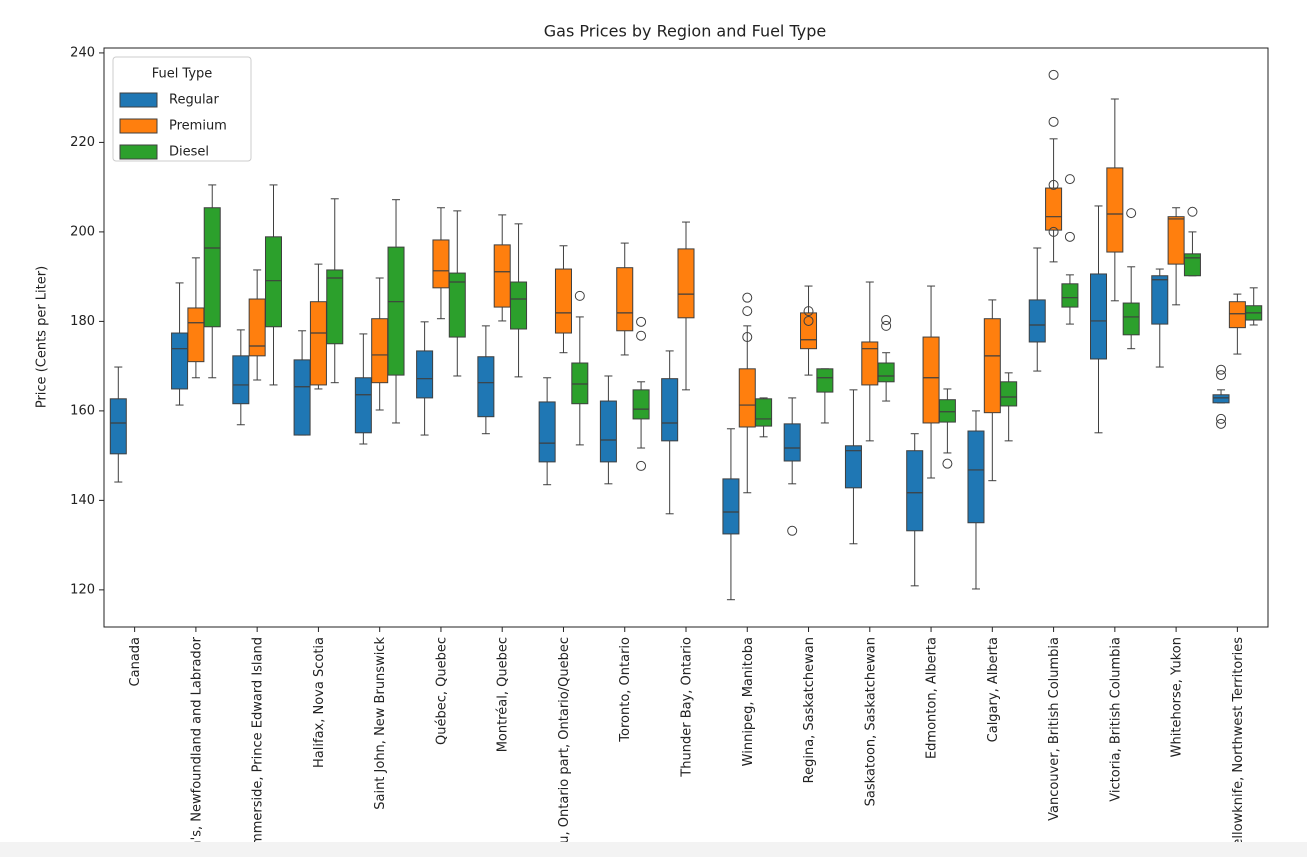 The image size is (1307, 857). I want to click on y-tick-label: 140, so click(82, 500).